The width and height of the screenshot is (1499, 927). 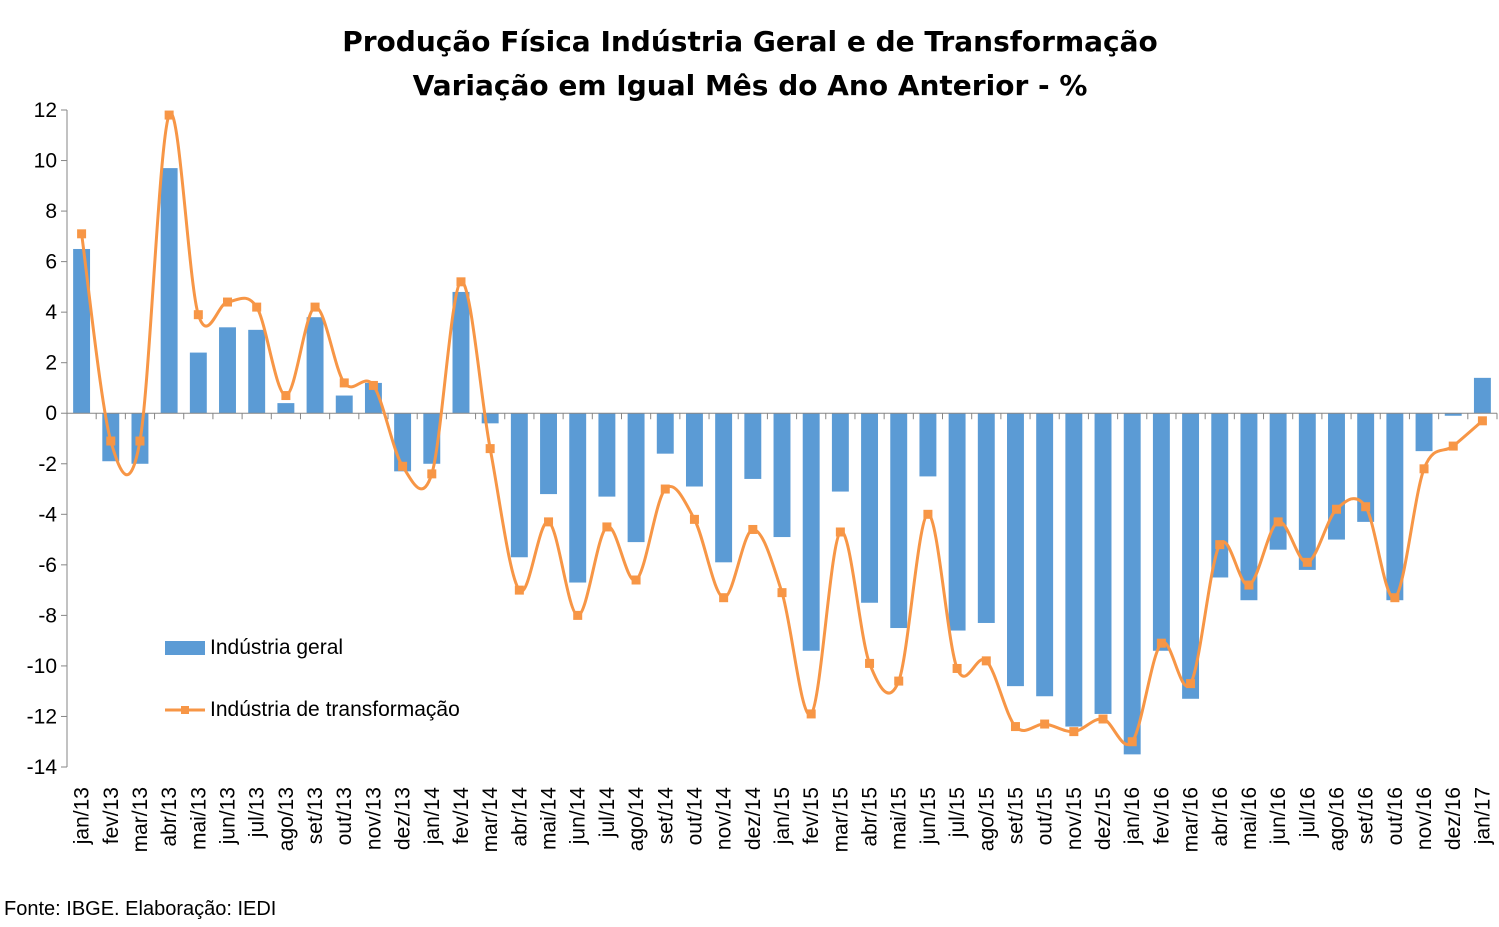 What do you see at coordinates (51, 413) in the screenshot?
I see `y-tick-label: 0` at bounding box center [51, 413].